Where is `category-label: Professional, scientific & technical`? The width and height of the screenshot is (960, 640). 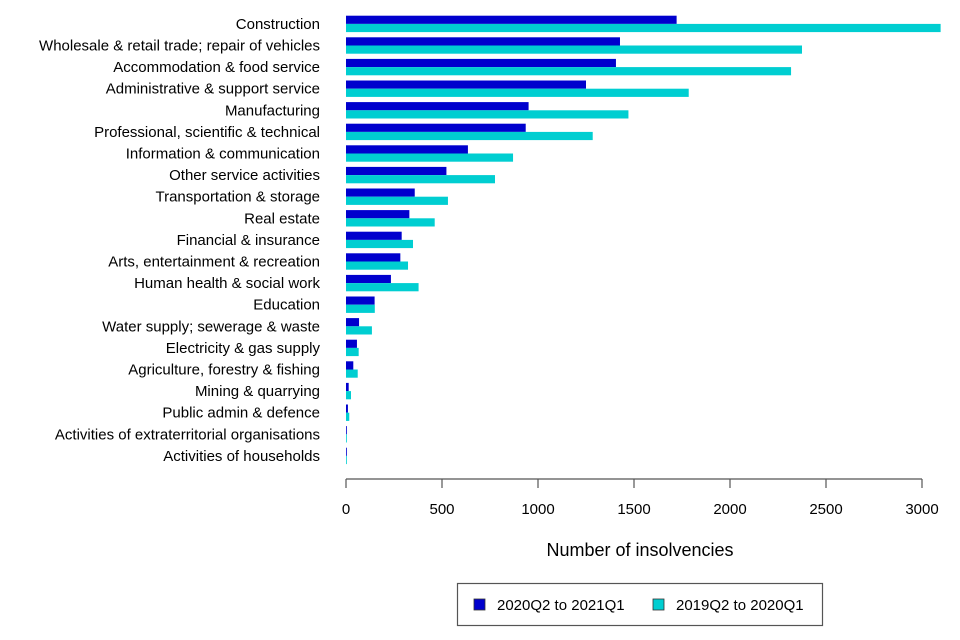
category-label: Professional, scientific & technical is located at coordinates (207, 132).